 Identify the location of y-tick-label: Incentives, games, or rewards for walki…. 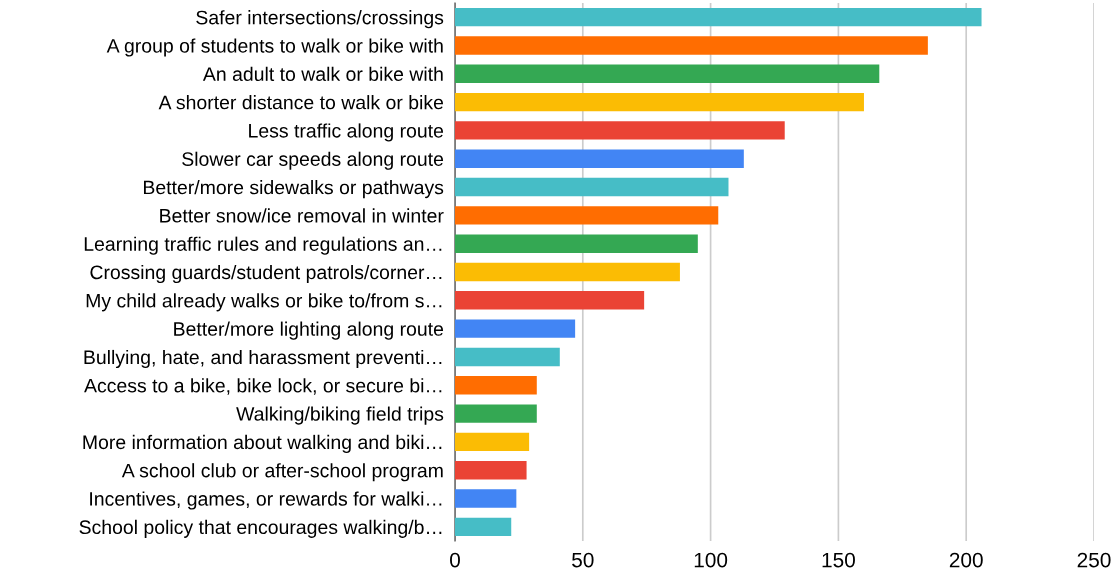
(266, 500).